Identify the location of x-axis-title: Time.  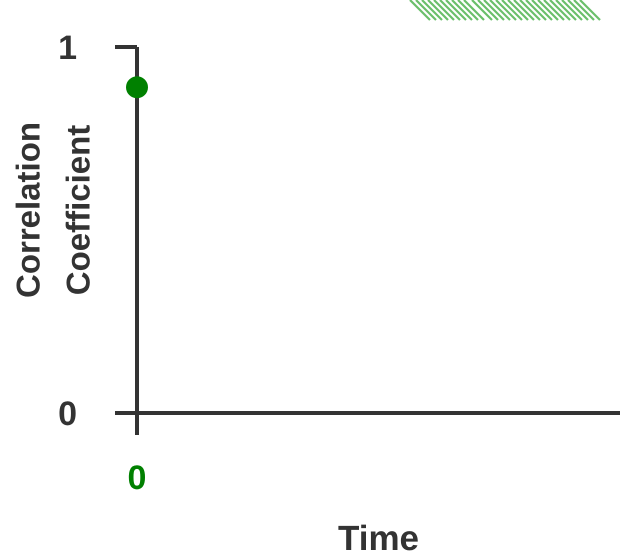
(379, 536).